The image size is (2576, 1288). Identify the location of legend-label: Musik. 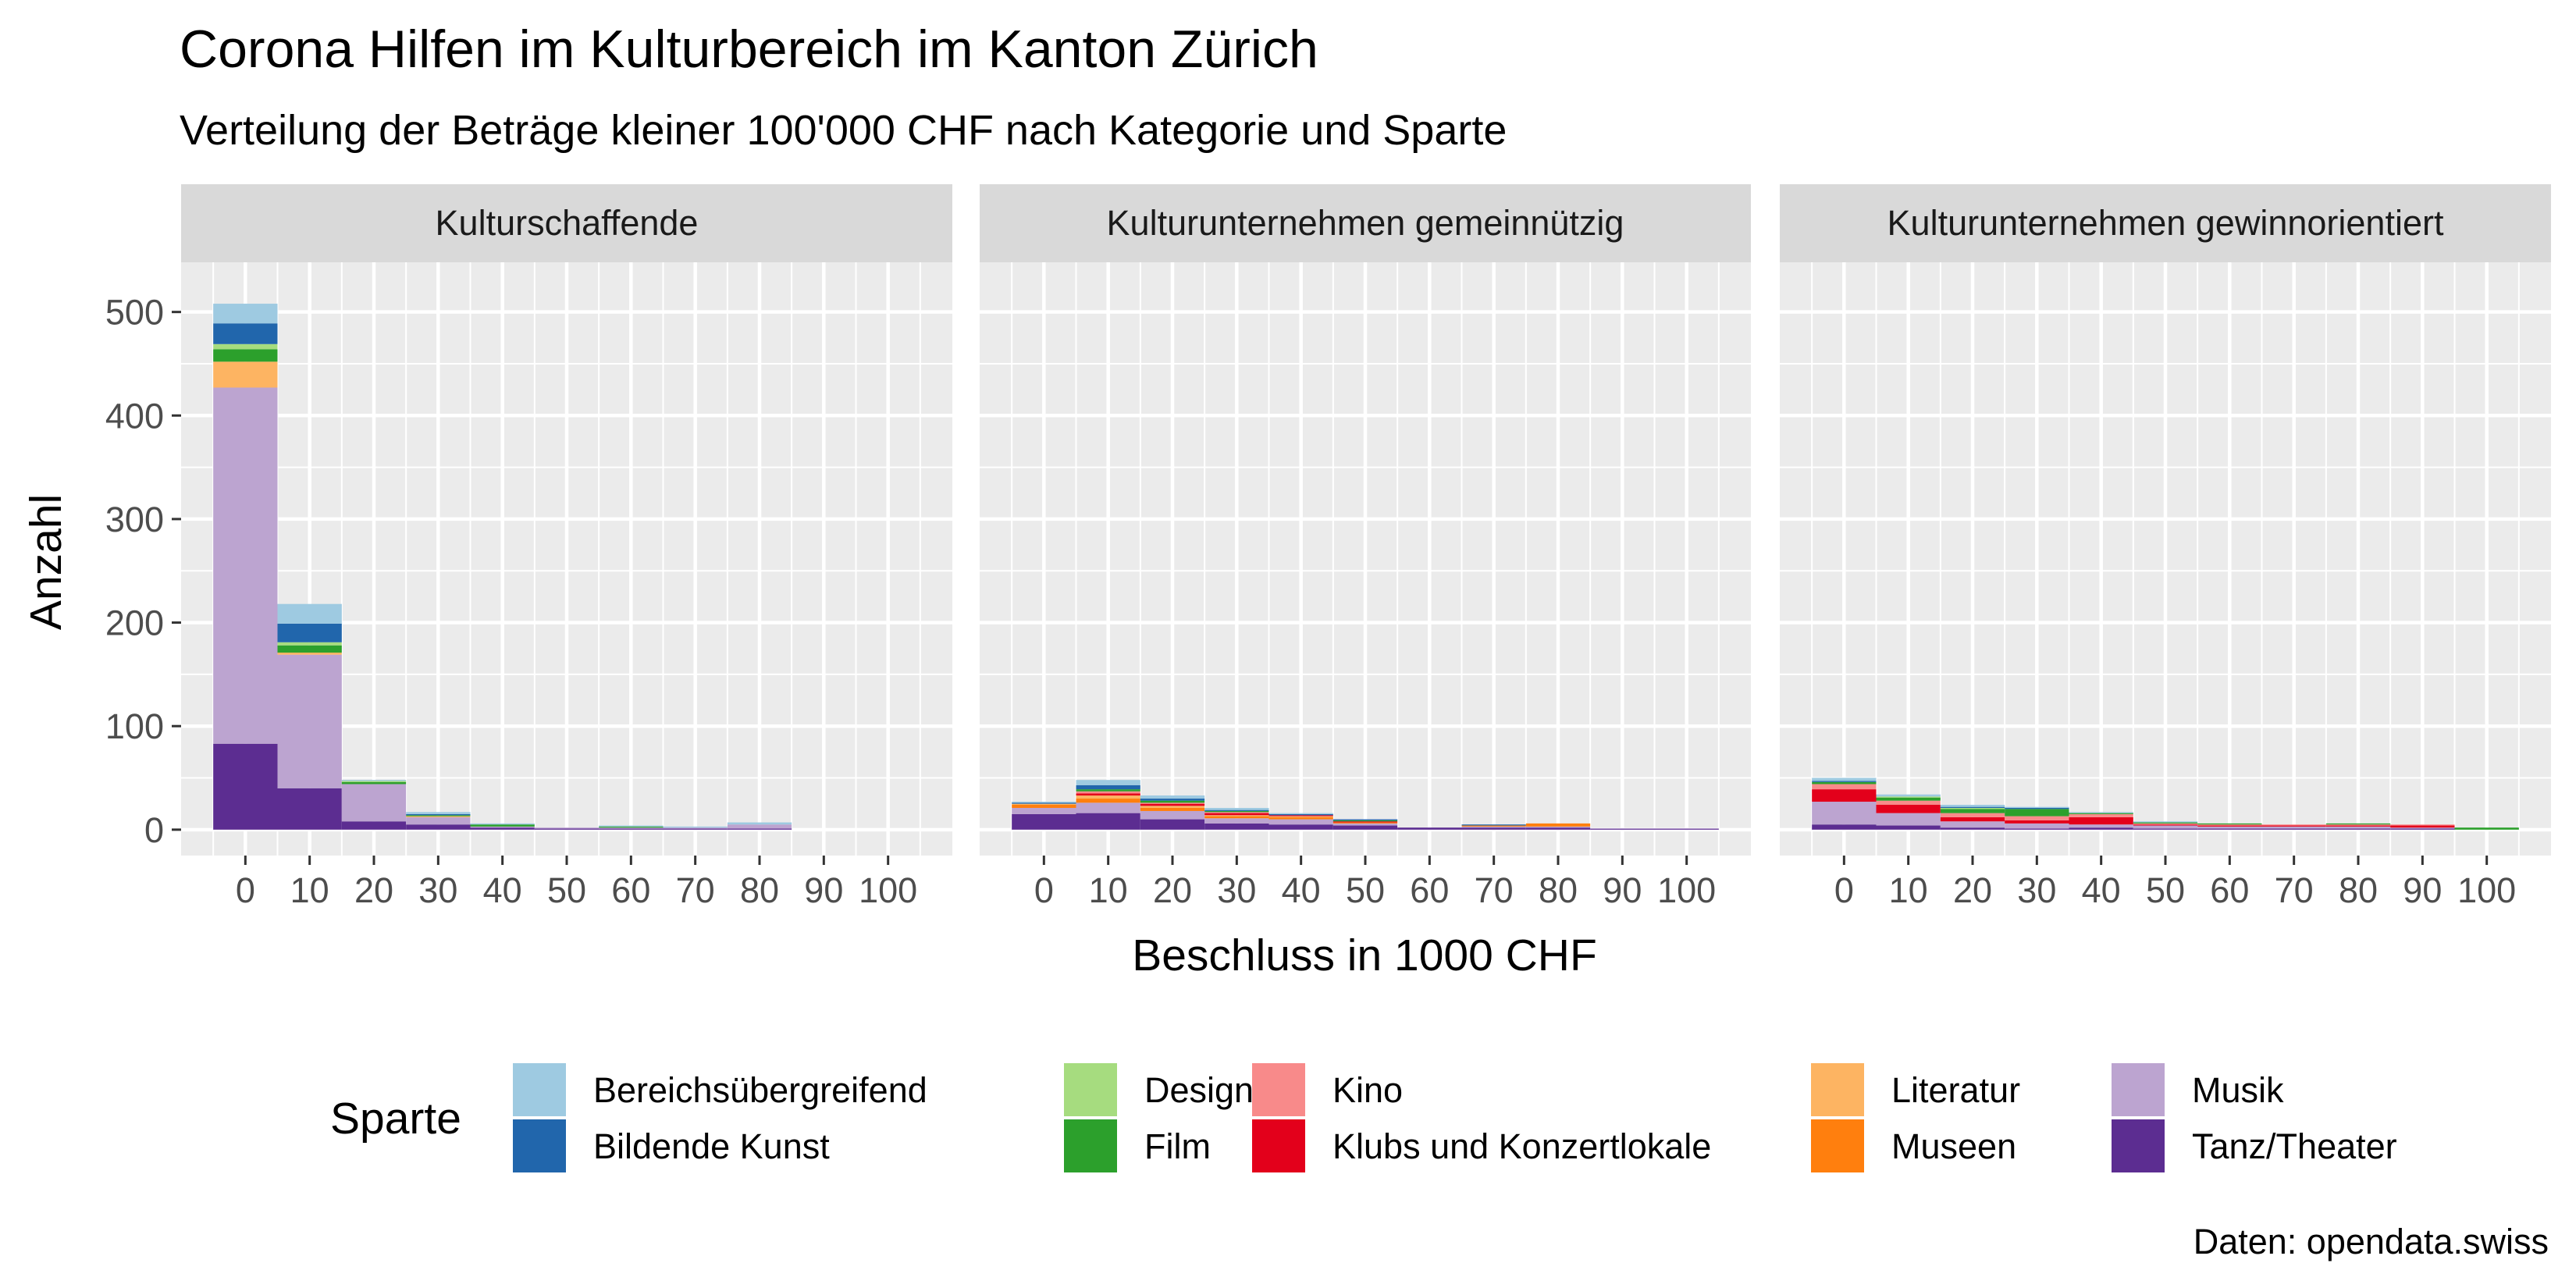
(2238, 1090).